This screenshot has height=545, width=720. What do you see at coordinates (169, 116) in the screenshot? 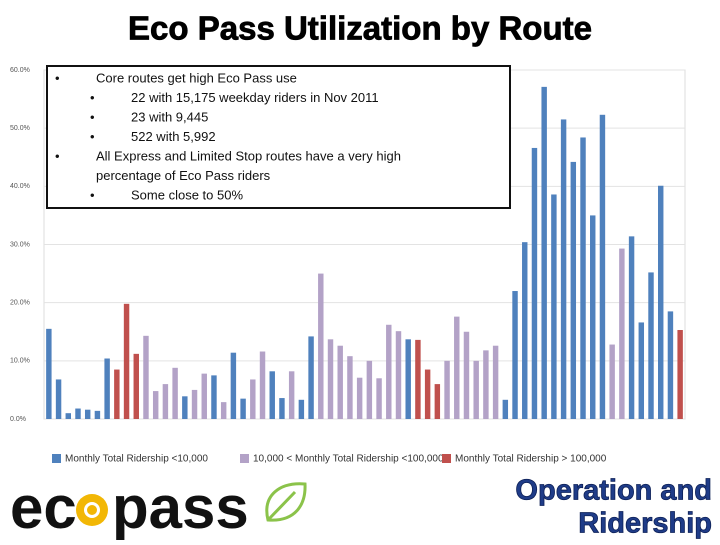
I see `annotation-item: 23 with 9,445` at bounding box center [169, 116].